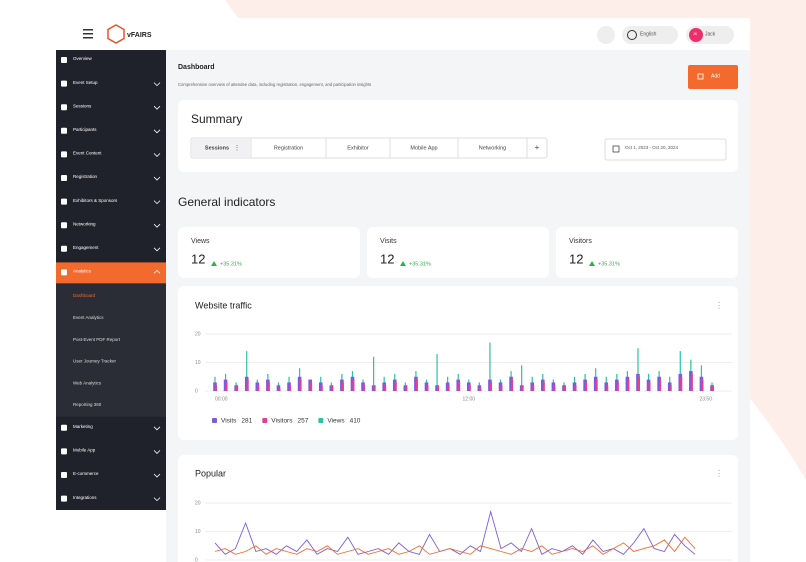 Image resolution: width=806 pixels, height=562 pixels. Describe the element at coordinates (606, 35) in the screenshot. I see `tips-button` at that location.